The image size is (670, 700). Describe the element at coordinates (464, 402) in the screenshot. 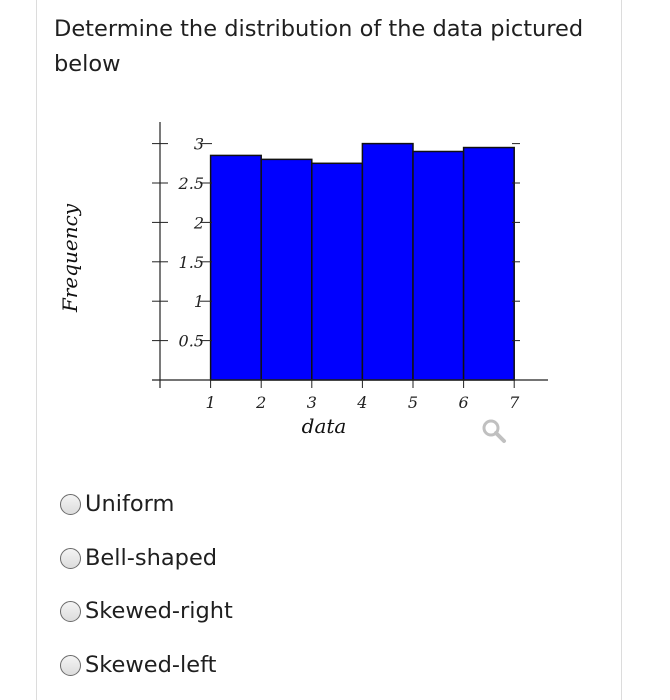

I see `x-tick-label: 6` at that location.